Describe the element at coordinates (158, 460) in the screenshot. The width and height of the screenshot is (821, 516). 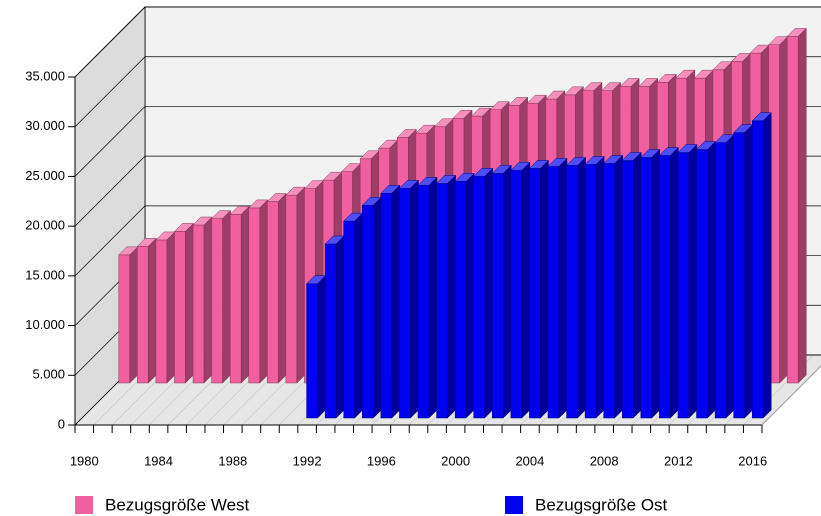
I see `x-tick-label: 1984` at that location.